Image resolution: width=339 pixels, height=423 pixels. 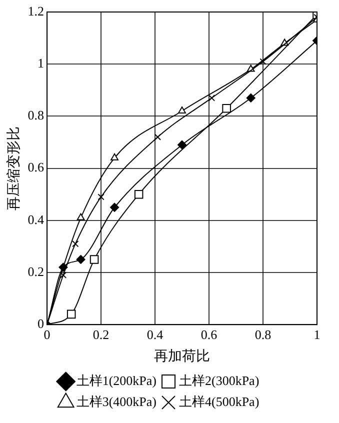 What do you see at coordinates (116, 401) in the screenshot?
I see `legend-label: 土样3(400kPa)` at bounding box center [116, 401].